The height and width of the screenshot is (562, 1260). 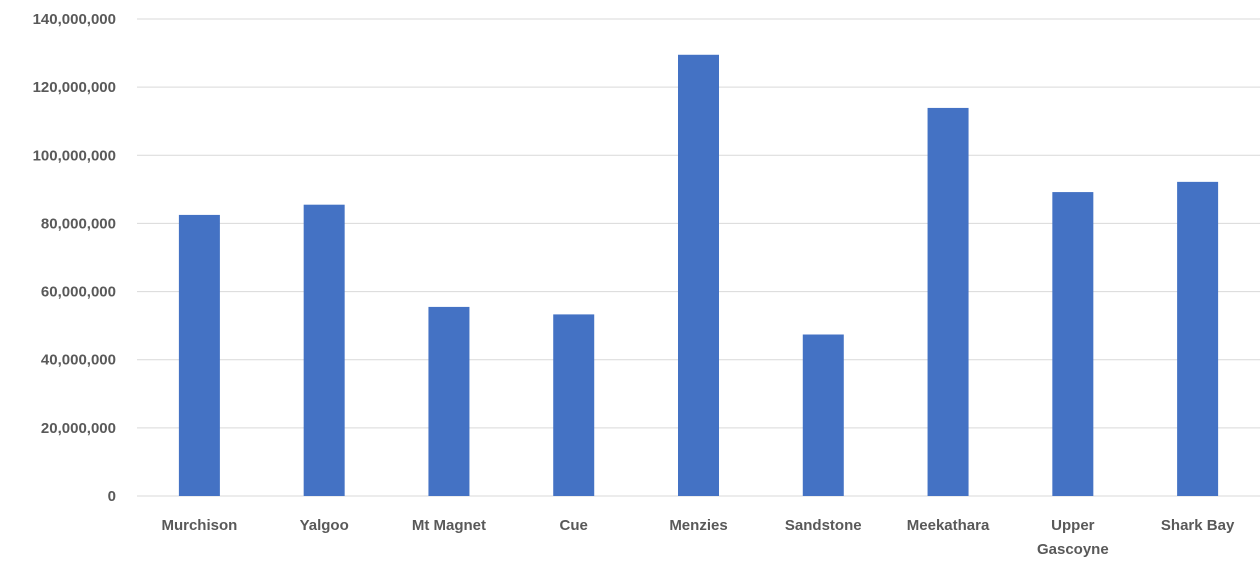 I want to click on x-tick-label: Murchison, so click(x=199, y=525).